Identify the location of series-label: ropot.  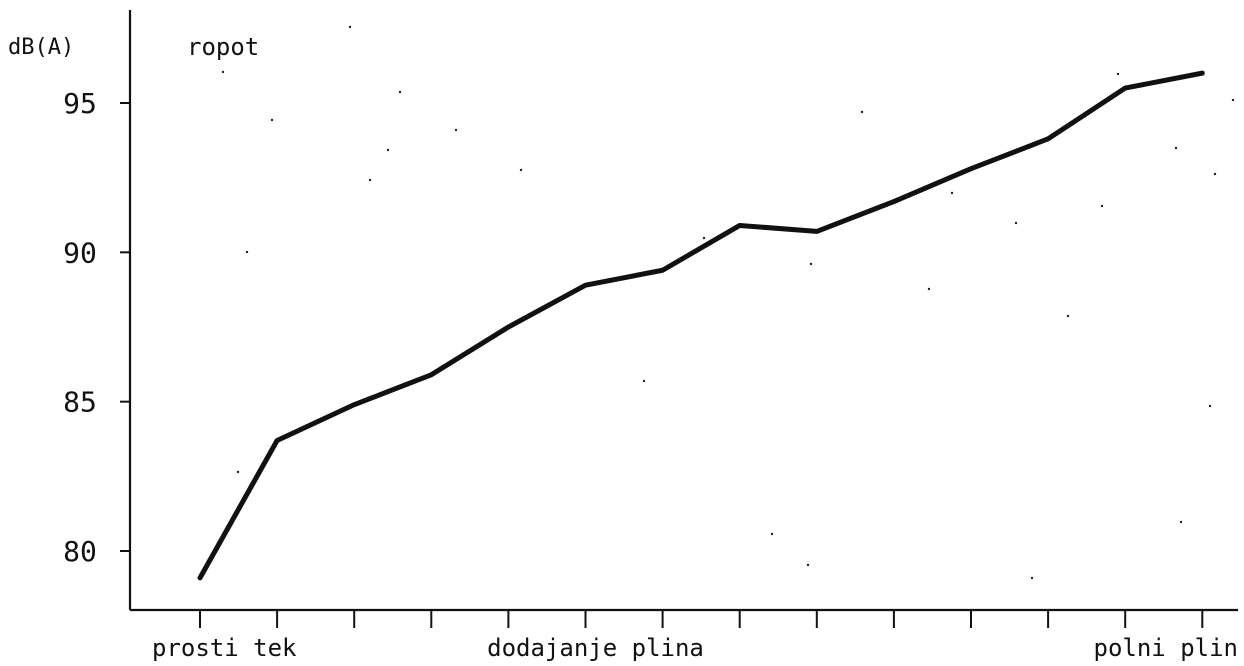
(223, 47).